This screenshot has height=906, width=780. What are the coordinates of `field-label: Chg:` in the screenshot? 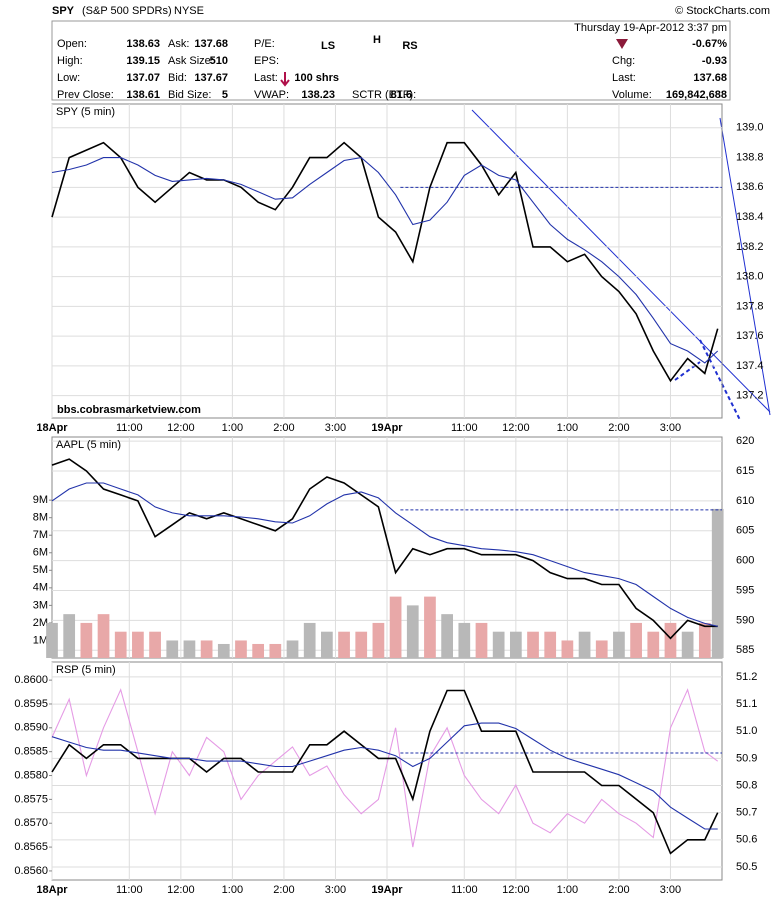 It's located at (623, 61).